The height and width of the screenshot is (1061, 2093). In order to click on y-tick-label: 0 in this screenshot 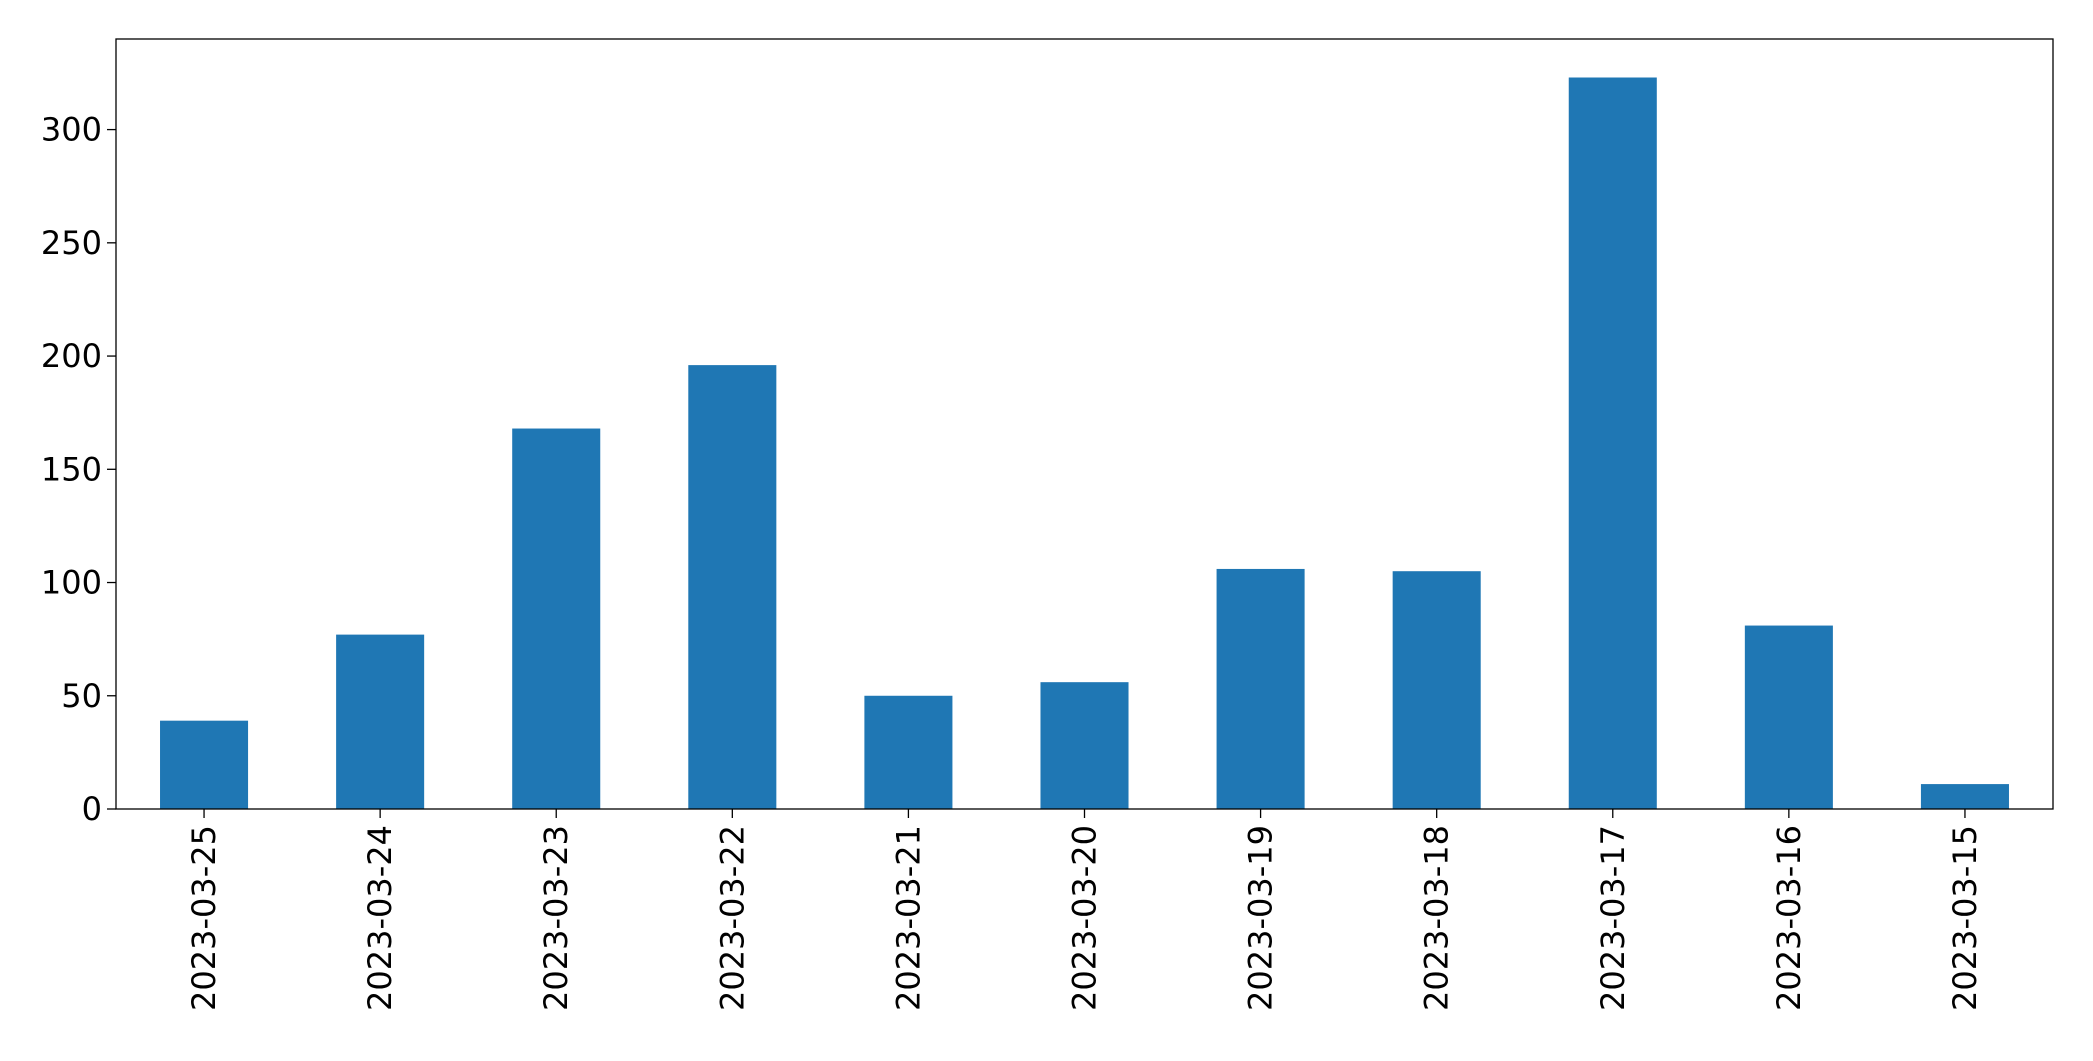, I will do `click(92, 809)`.